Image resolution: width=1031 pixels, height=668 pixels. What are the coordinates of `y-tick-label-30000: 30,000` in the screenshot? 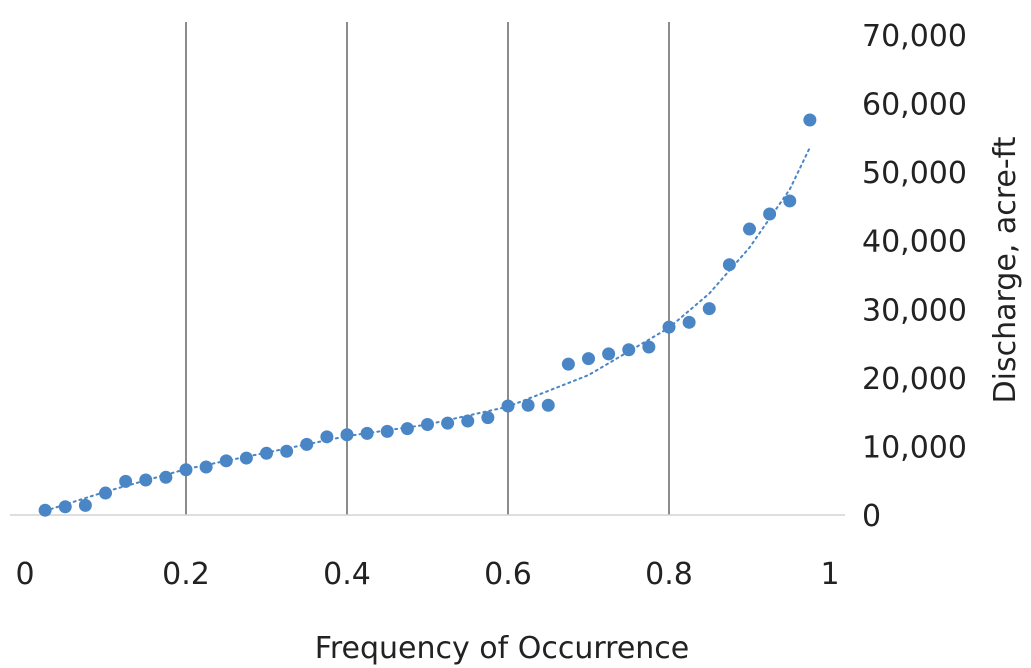 It's located at (914, 310).